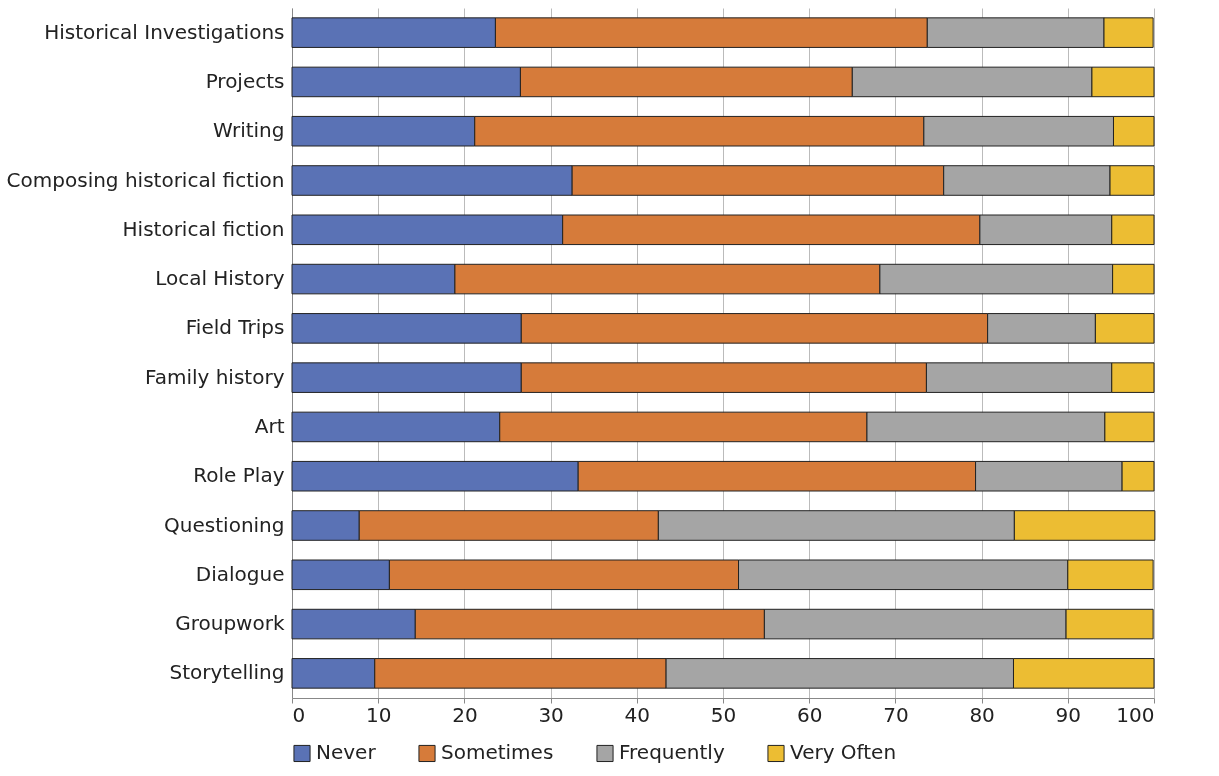 This screenshot has height=776, width=1219. I want to click on y-tick-label: Writing, so click(249, 130).